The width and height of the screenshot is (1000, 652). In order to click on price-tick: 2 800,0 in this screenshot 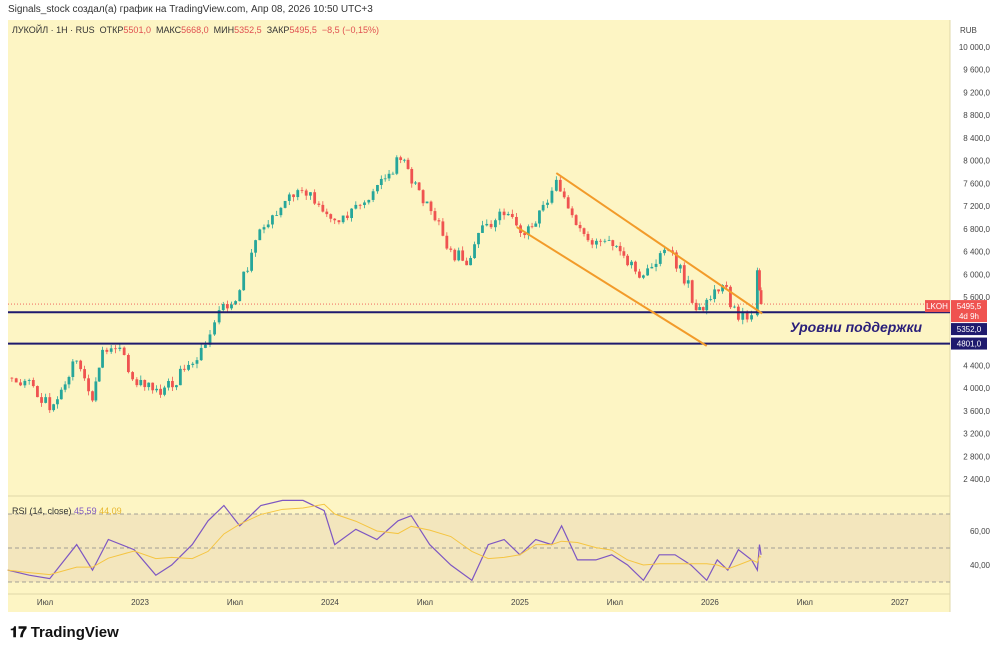, I will do `click(976, 456)`.